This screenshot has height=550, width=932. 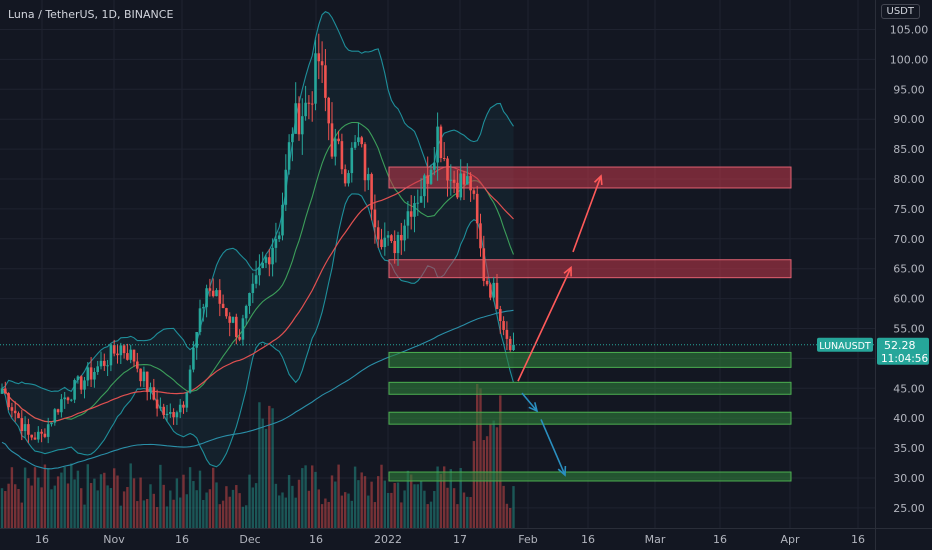 I want to click on projection-arrows, so click(x=560, y=325).